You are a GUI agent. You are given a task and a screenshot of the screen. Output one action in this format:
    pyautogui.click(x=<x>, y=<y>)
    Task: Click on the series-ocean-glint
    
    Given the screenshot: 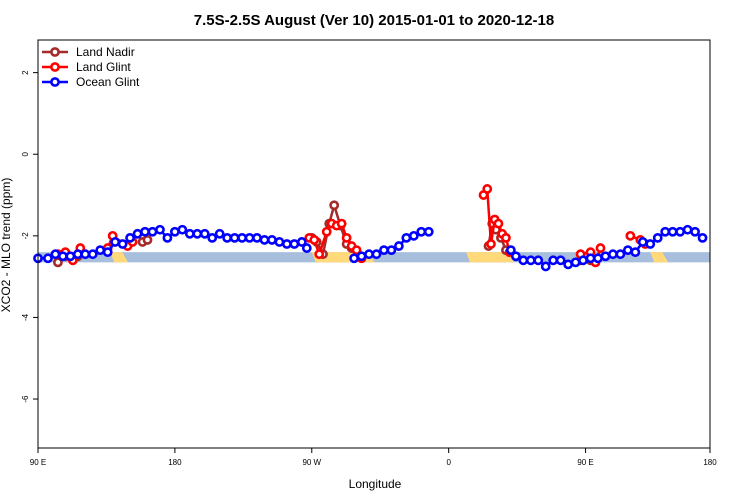 What is the action you would take?
    pyautogui.click(x=370, y=248)
    